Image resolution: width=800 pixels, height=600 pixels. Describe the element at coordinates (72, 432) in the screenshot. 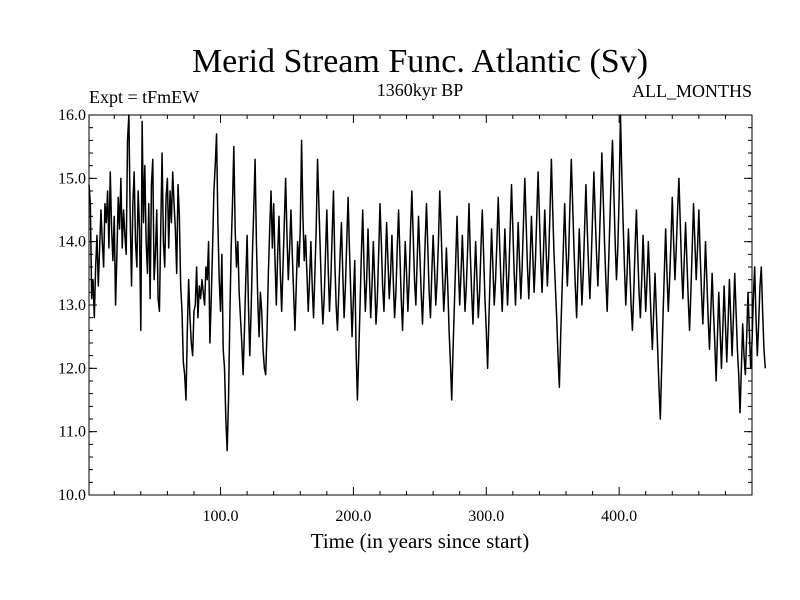

I see `y-tick-label: 11.0` at that location.